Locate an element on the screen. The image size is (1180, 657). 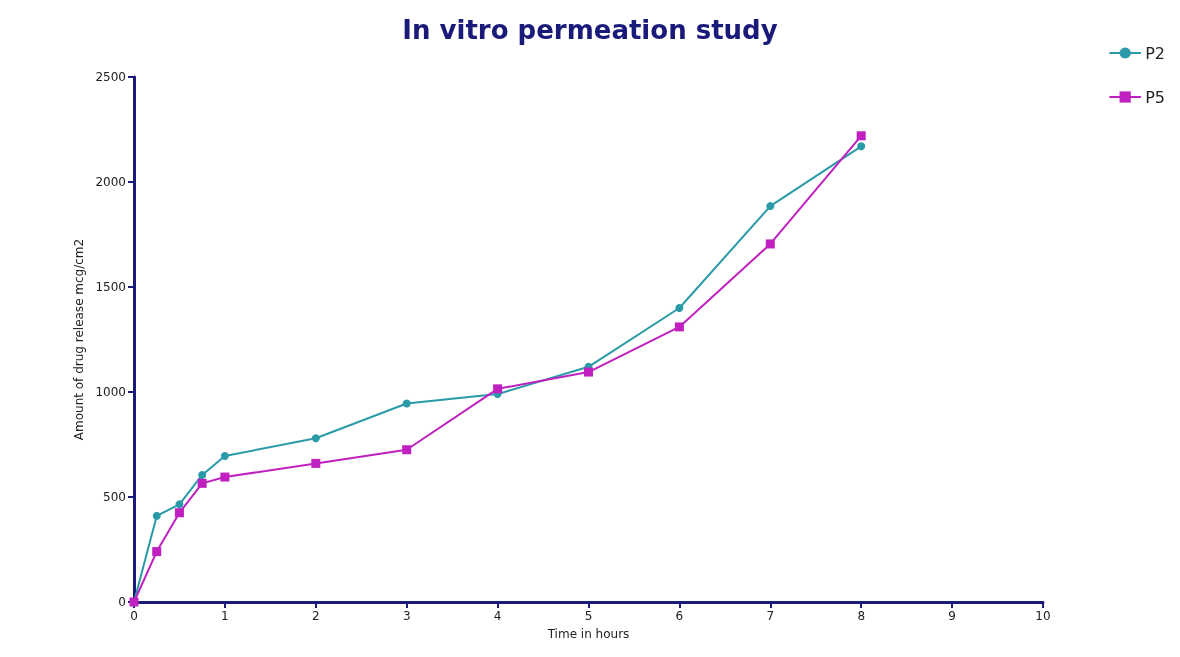
y-tick-label: 2000 is located at coordinates (110, 182).